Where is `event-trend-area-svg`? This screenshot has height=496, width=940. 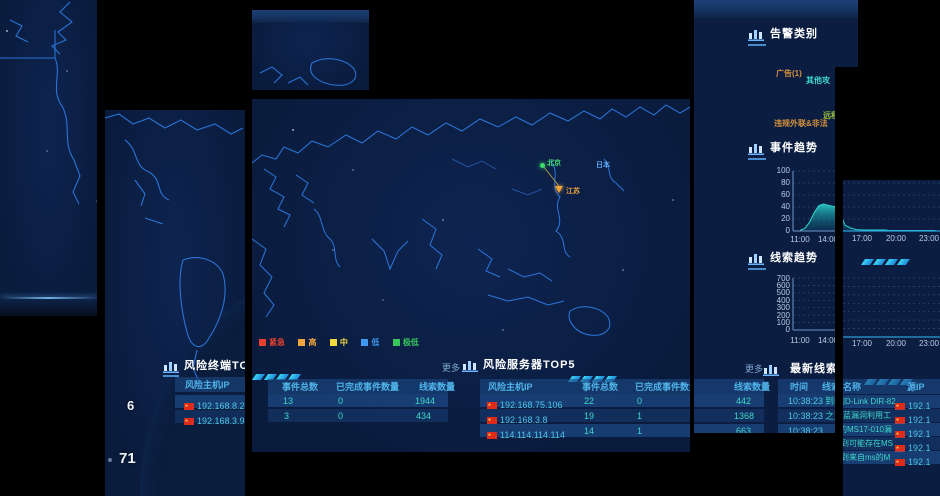
event-trend-area-svg is located at coordinates (891, 207).